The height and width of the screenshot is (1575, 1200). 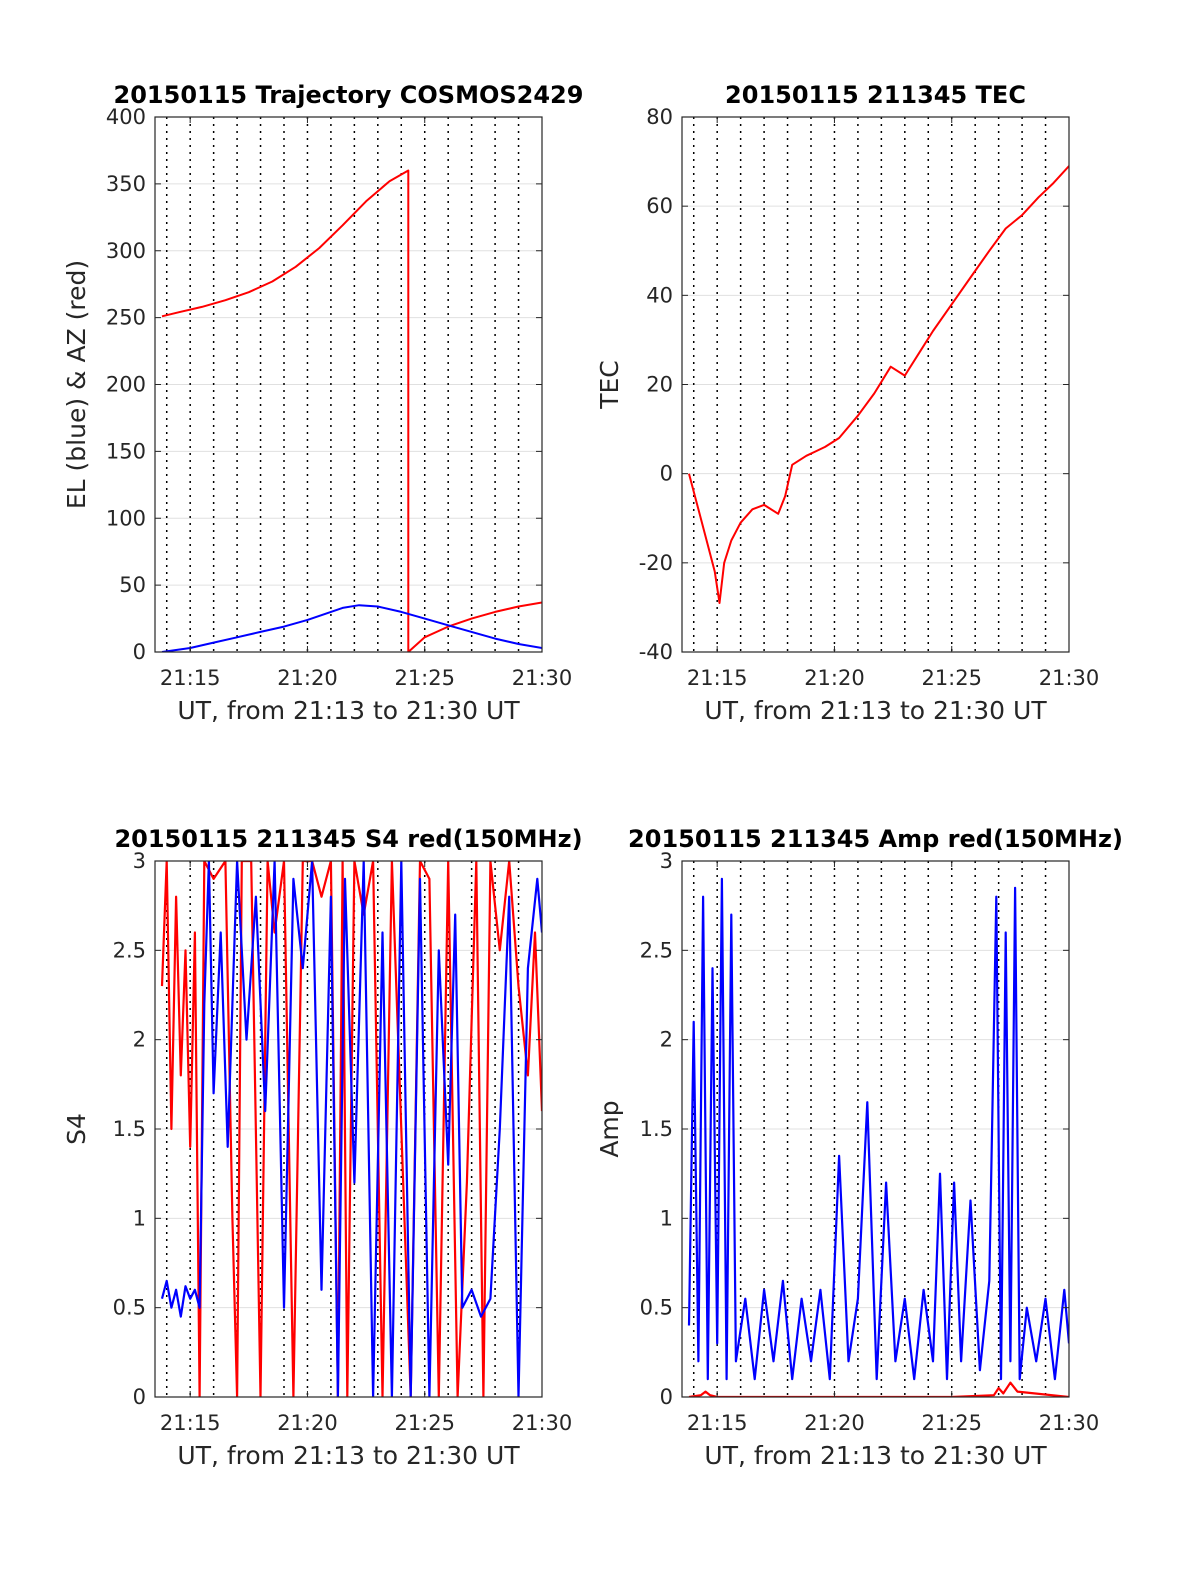 I want to click on s4-x-tick-label: 21:30, so click(x=542, y=1423).